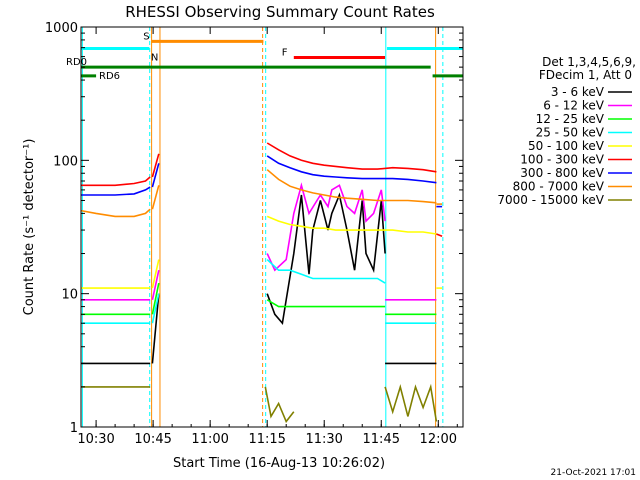  Describe the element at coordinates (152, 439) in the screenshot. I see `x-tick-label-1: 10:45` at that location.